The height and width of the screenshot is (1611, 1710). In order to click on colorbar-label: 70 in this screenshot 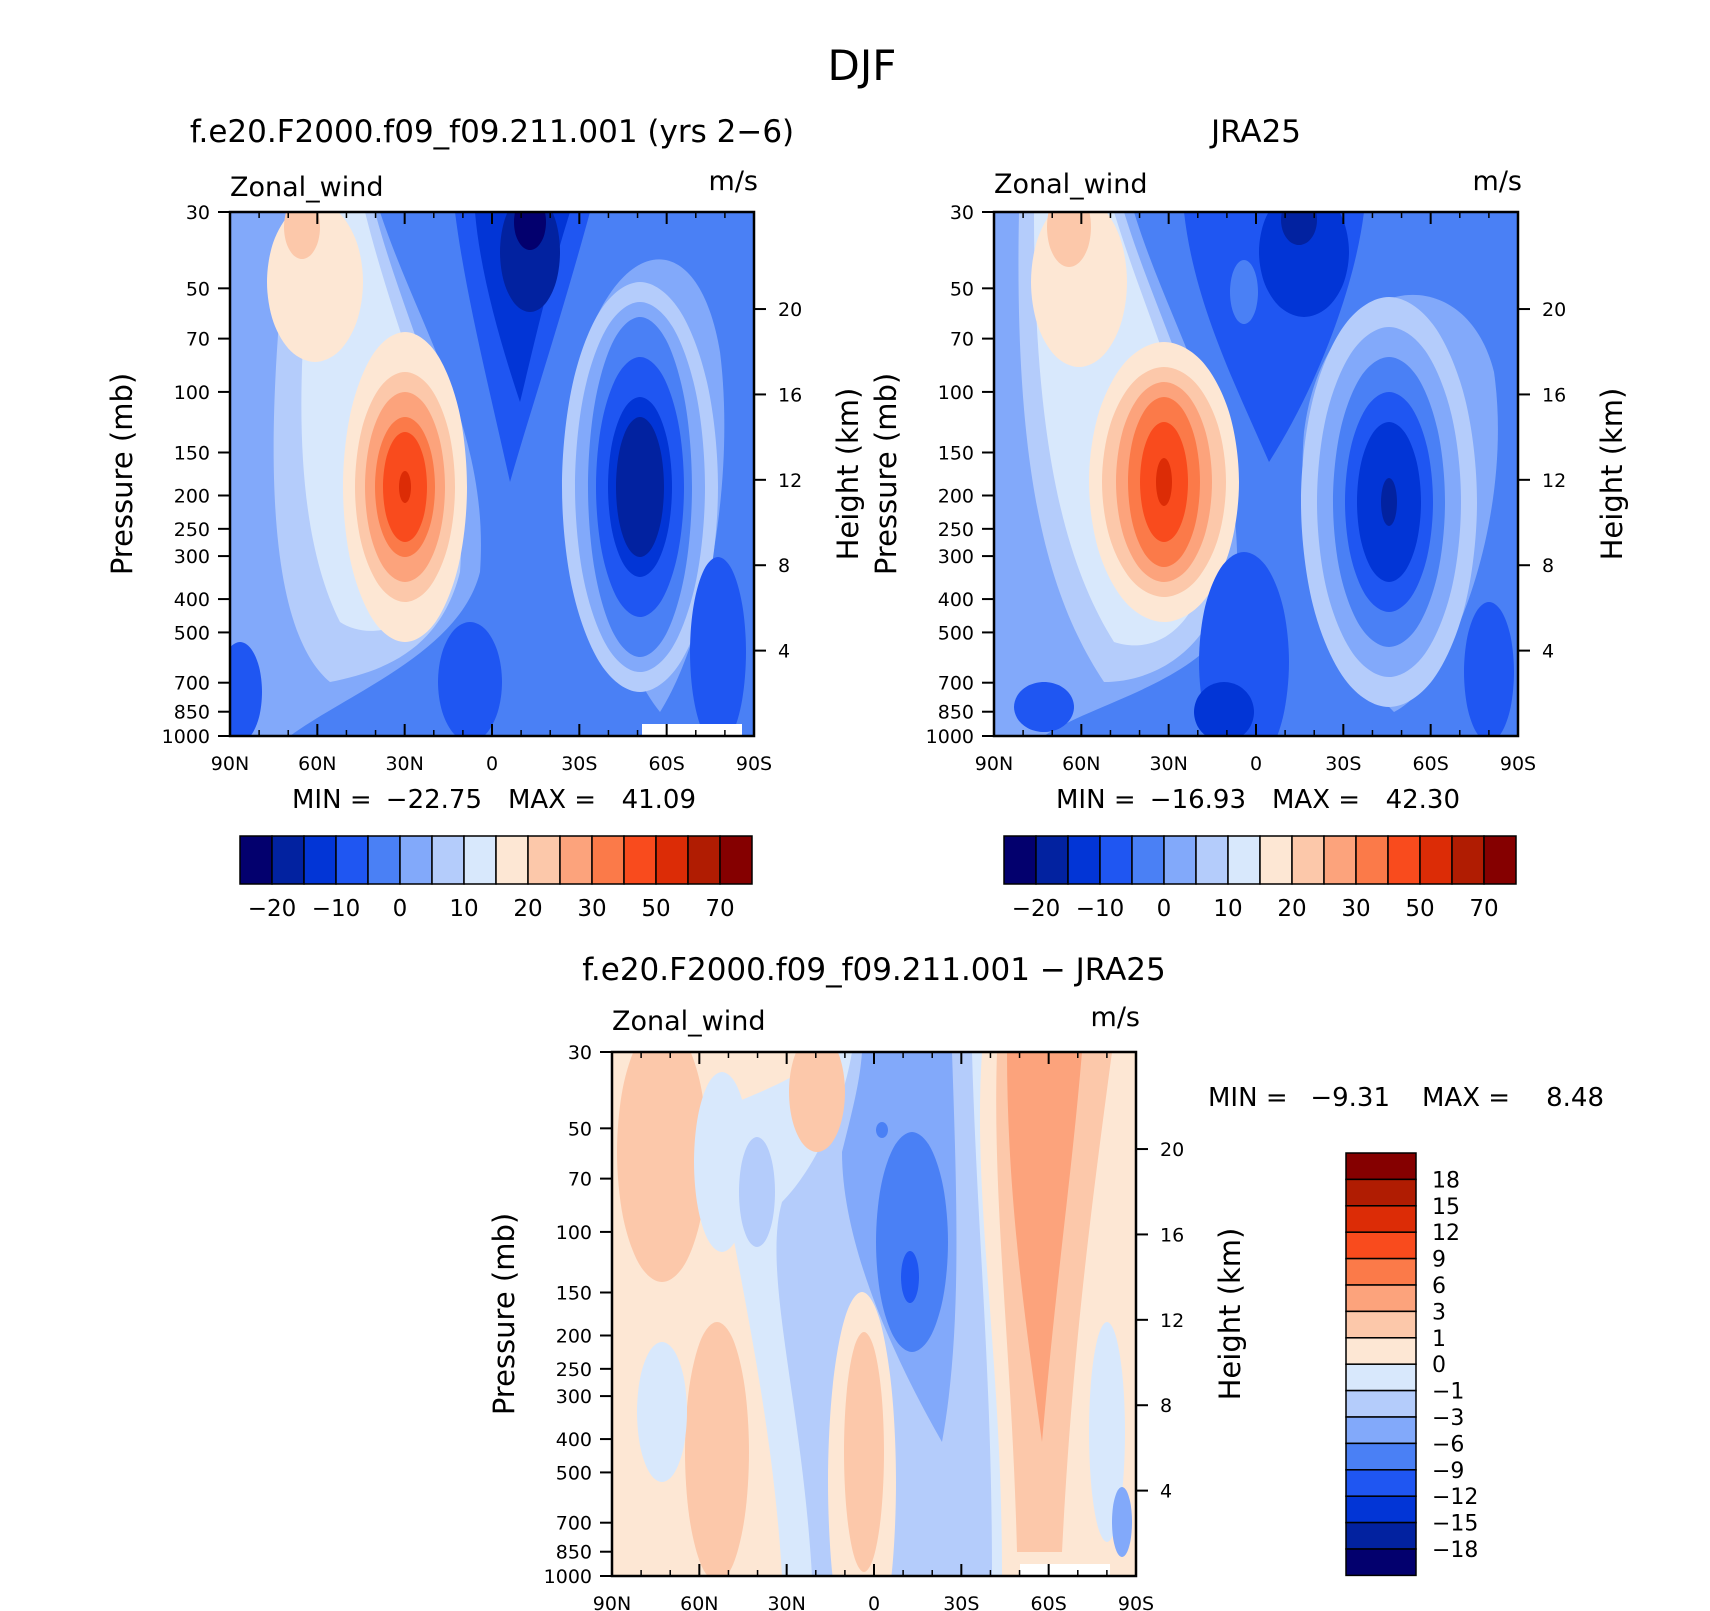, I will do `click(719, 909)`.